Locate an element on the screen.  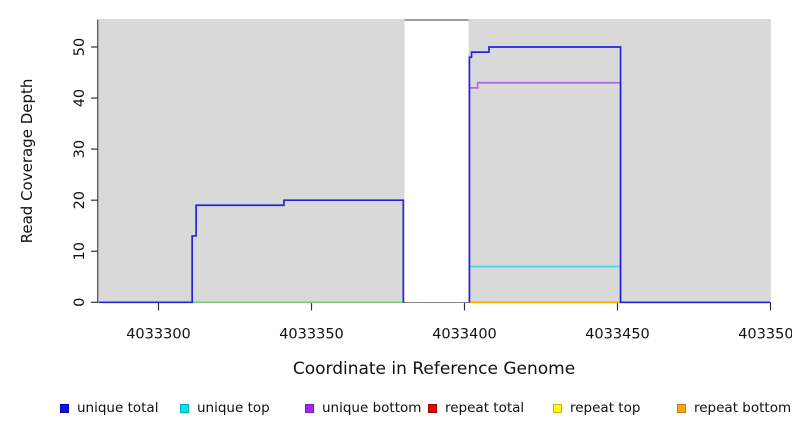
legend-item-unique-top: unique top is located at coordinates (225, 408).